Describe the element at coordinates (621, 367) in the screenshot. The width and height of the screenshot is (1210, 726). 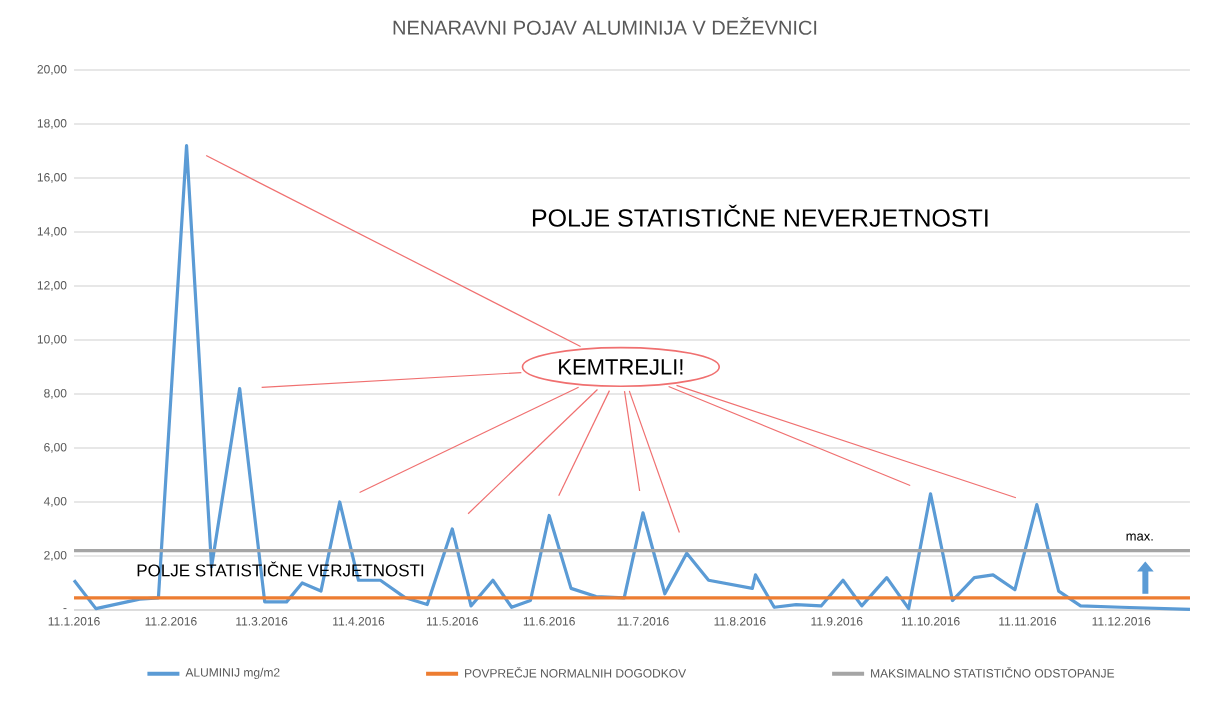
I see `annotation: KEMTREJLI!` at that location.